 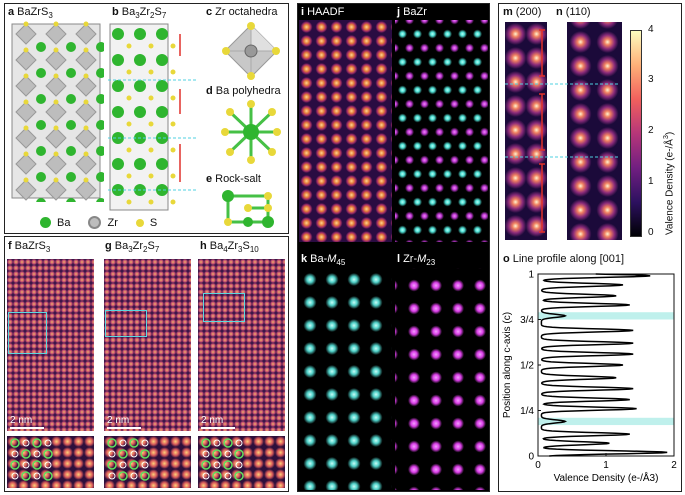 I want to click on rock-salt-icon, so click(x=248, y=209).